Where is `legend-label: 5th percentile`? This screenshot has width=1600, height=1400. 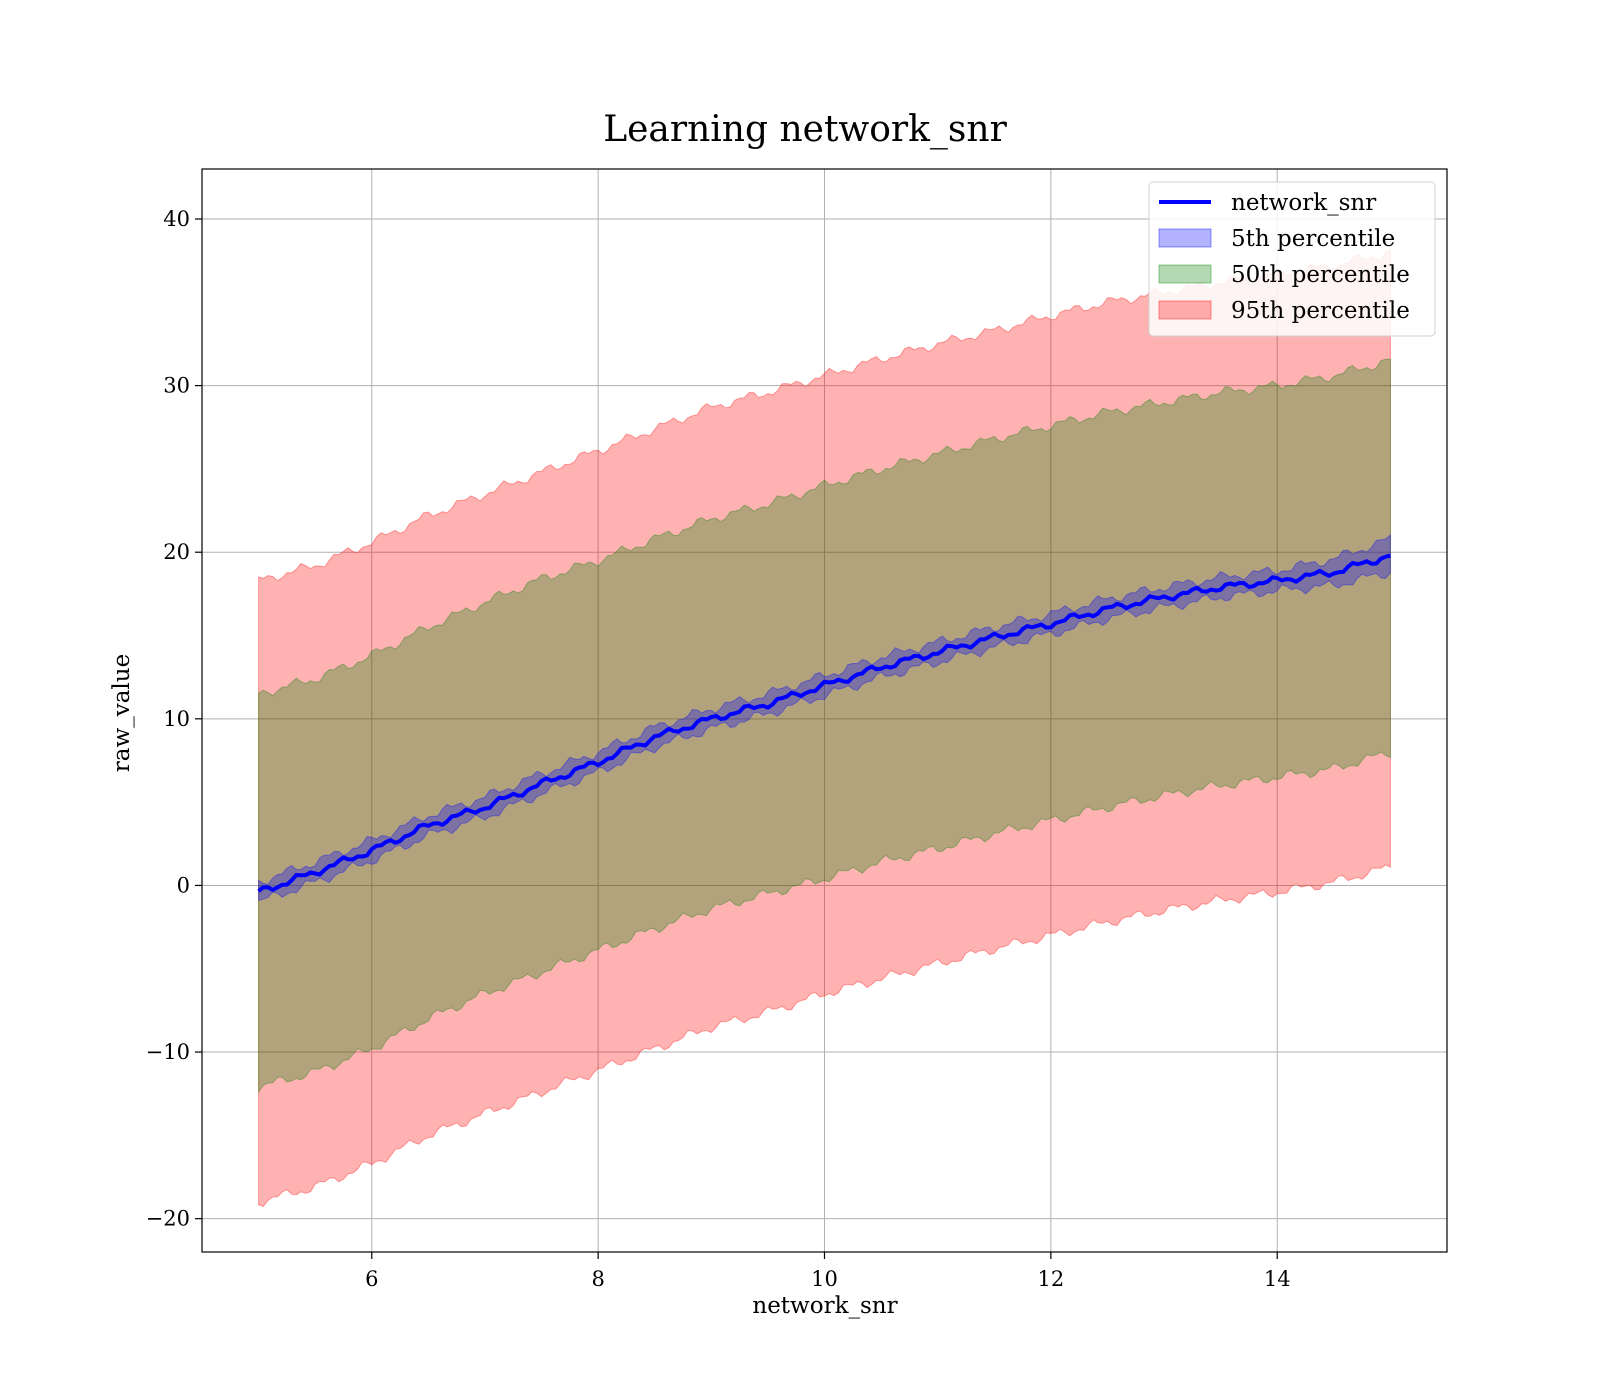 legend-label: 5th percentile is located at coordinates (1313, 239).